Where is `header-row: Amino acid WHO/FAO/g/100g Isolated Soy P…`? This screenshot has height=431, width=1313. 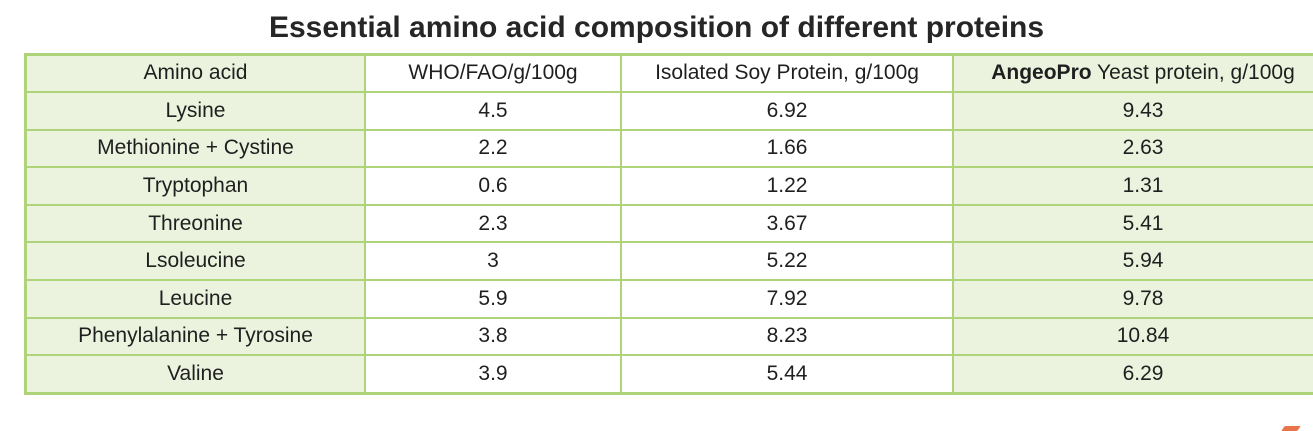 header-row: Amino acid WHO/FAO/g/100g Isolated Soy P… is located at coordinates (668, 73).